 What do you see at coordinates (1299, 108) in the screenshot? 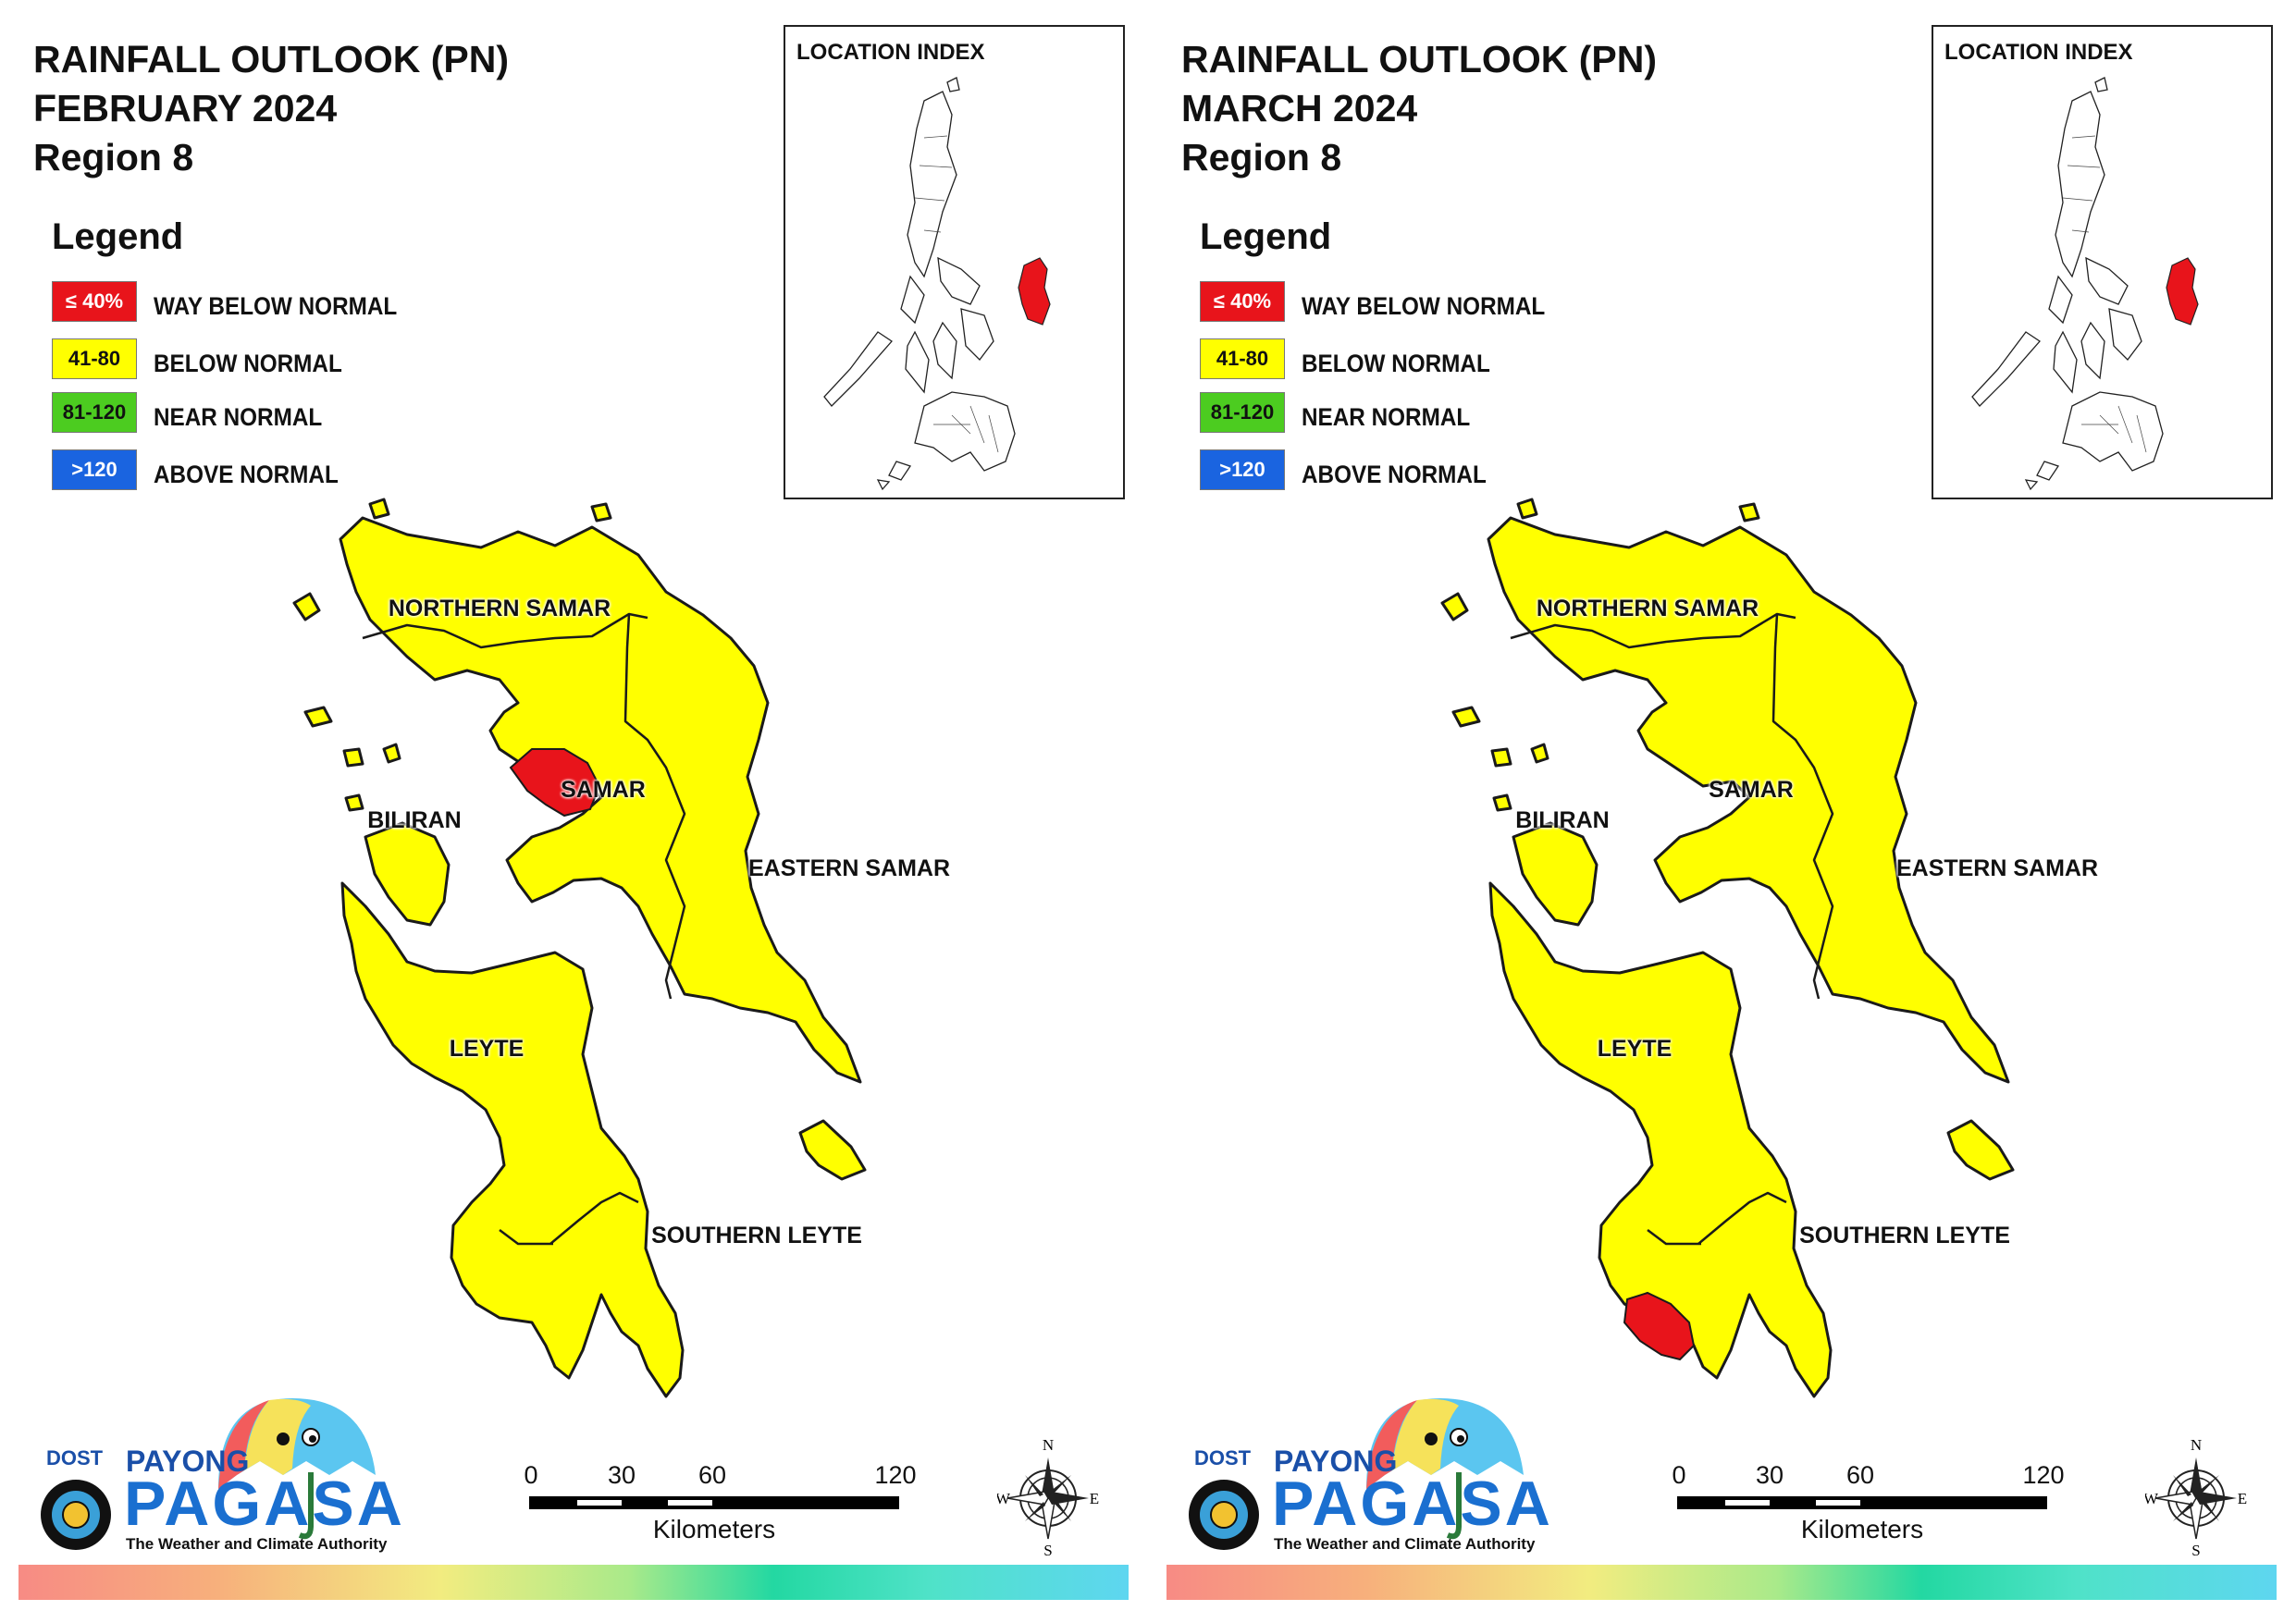
I see `map-month: MARCH 2024` at bounding box center [1299, 108].